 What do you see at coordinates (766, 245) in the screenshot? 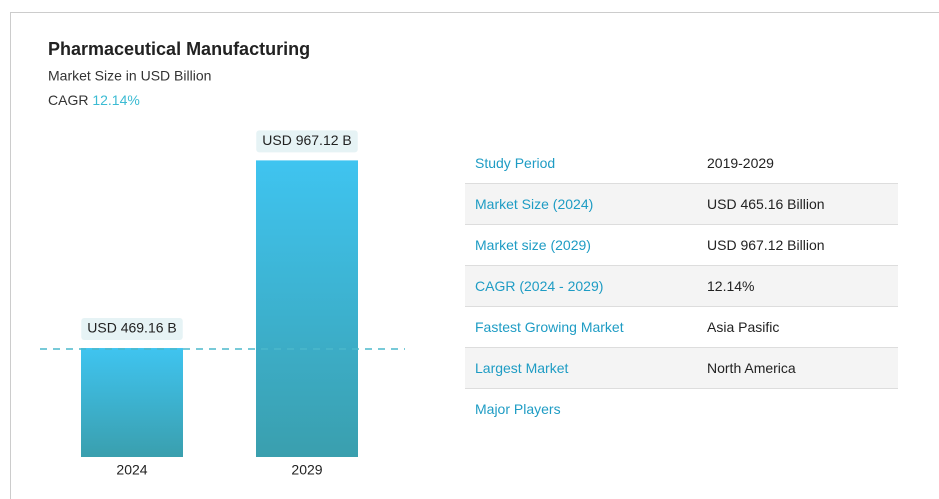
I see `row-value: USD 967.12 Billion` at bounding box center [766, 245].